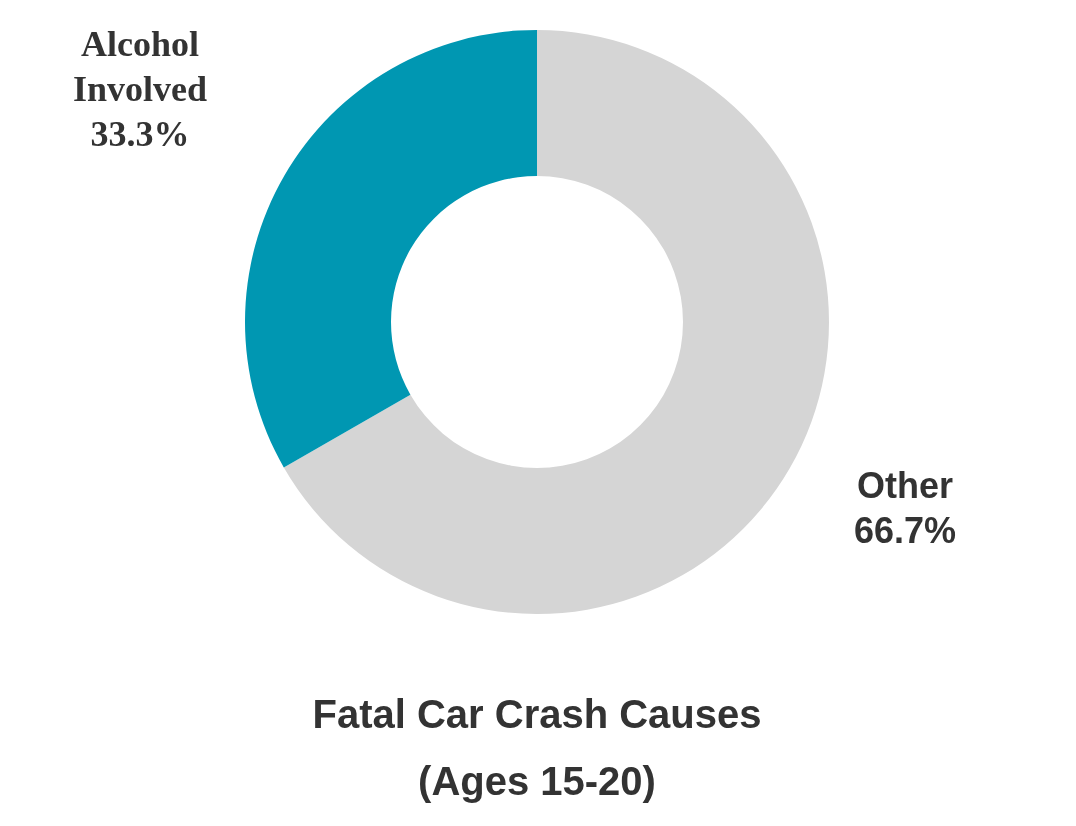  Describe the element at coordinates (905, 485) in the screenshot. I see `slice-label: Other` at that location.